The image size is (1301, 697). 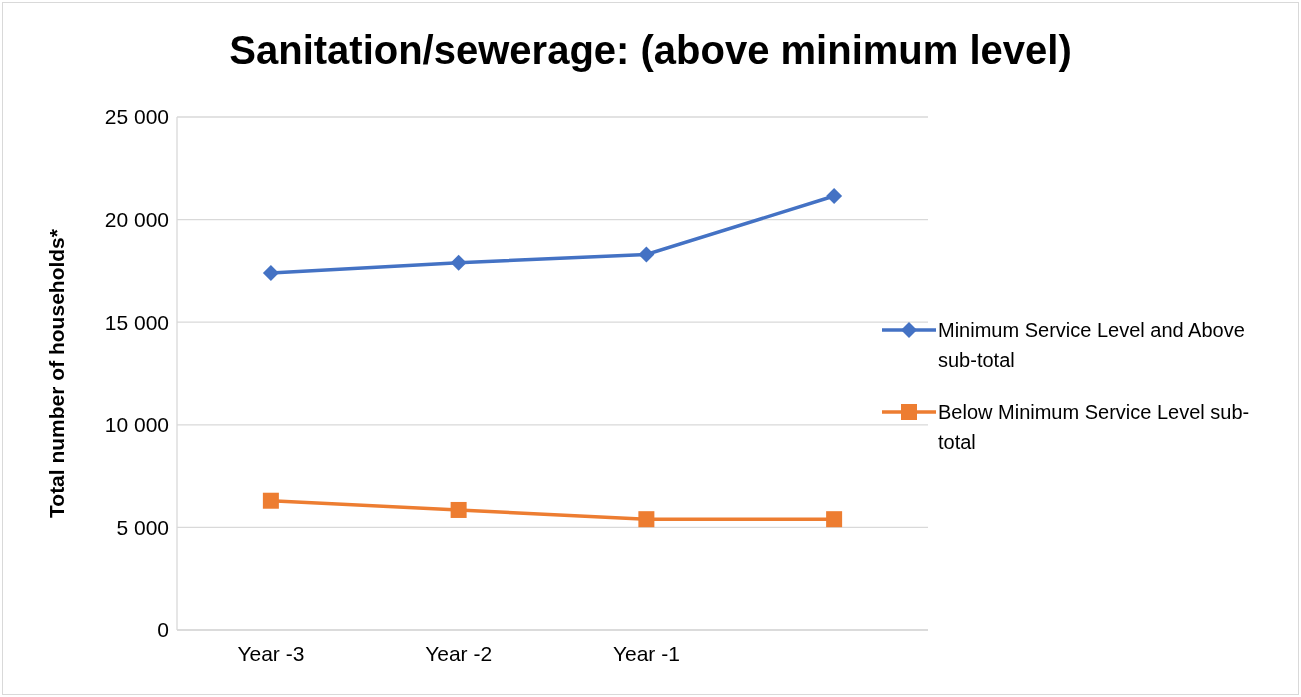 What do you see at coordinates (136, 117) in the screenshot?
I see `y-tick-label: 25 000` at bounding box center [136, 117].